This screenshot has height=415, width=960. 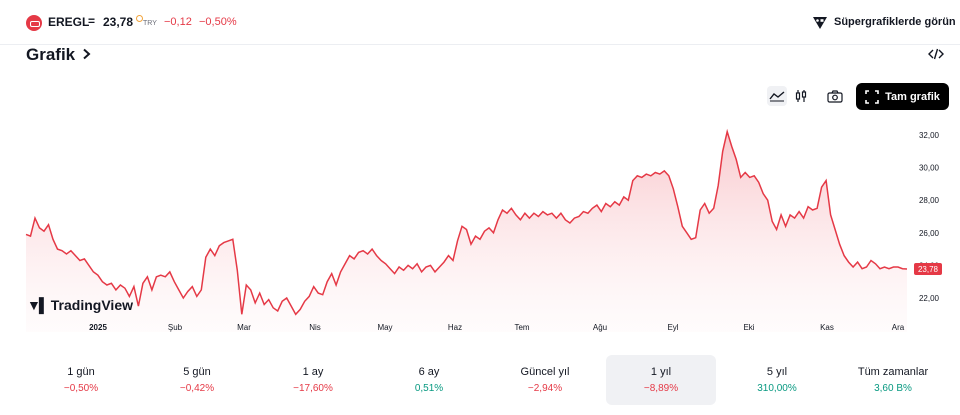 What do you see at coordinates (197, 372) in the screenshot?
I see `period-label: 5 gün` at bounding box center [197, 372].